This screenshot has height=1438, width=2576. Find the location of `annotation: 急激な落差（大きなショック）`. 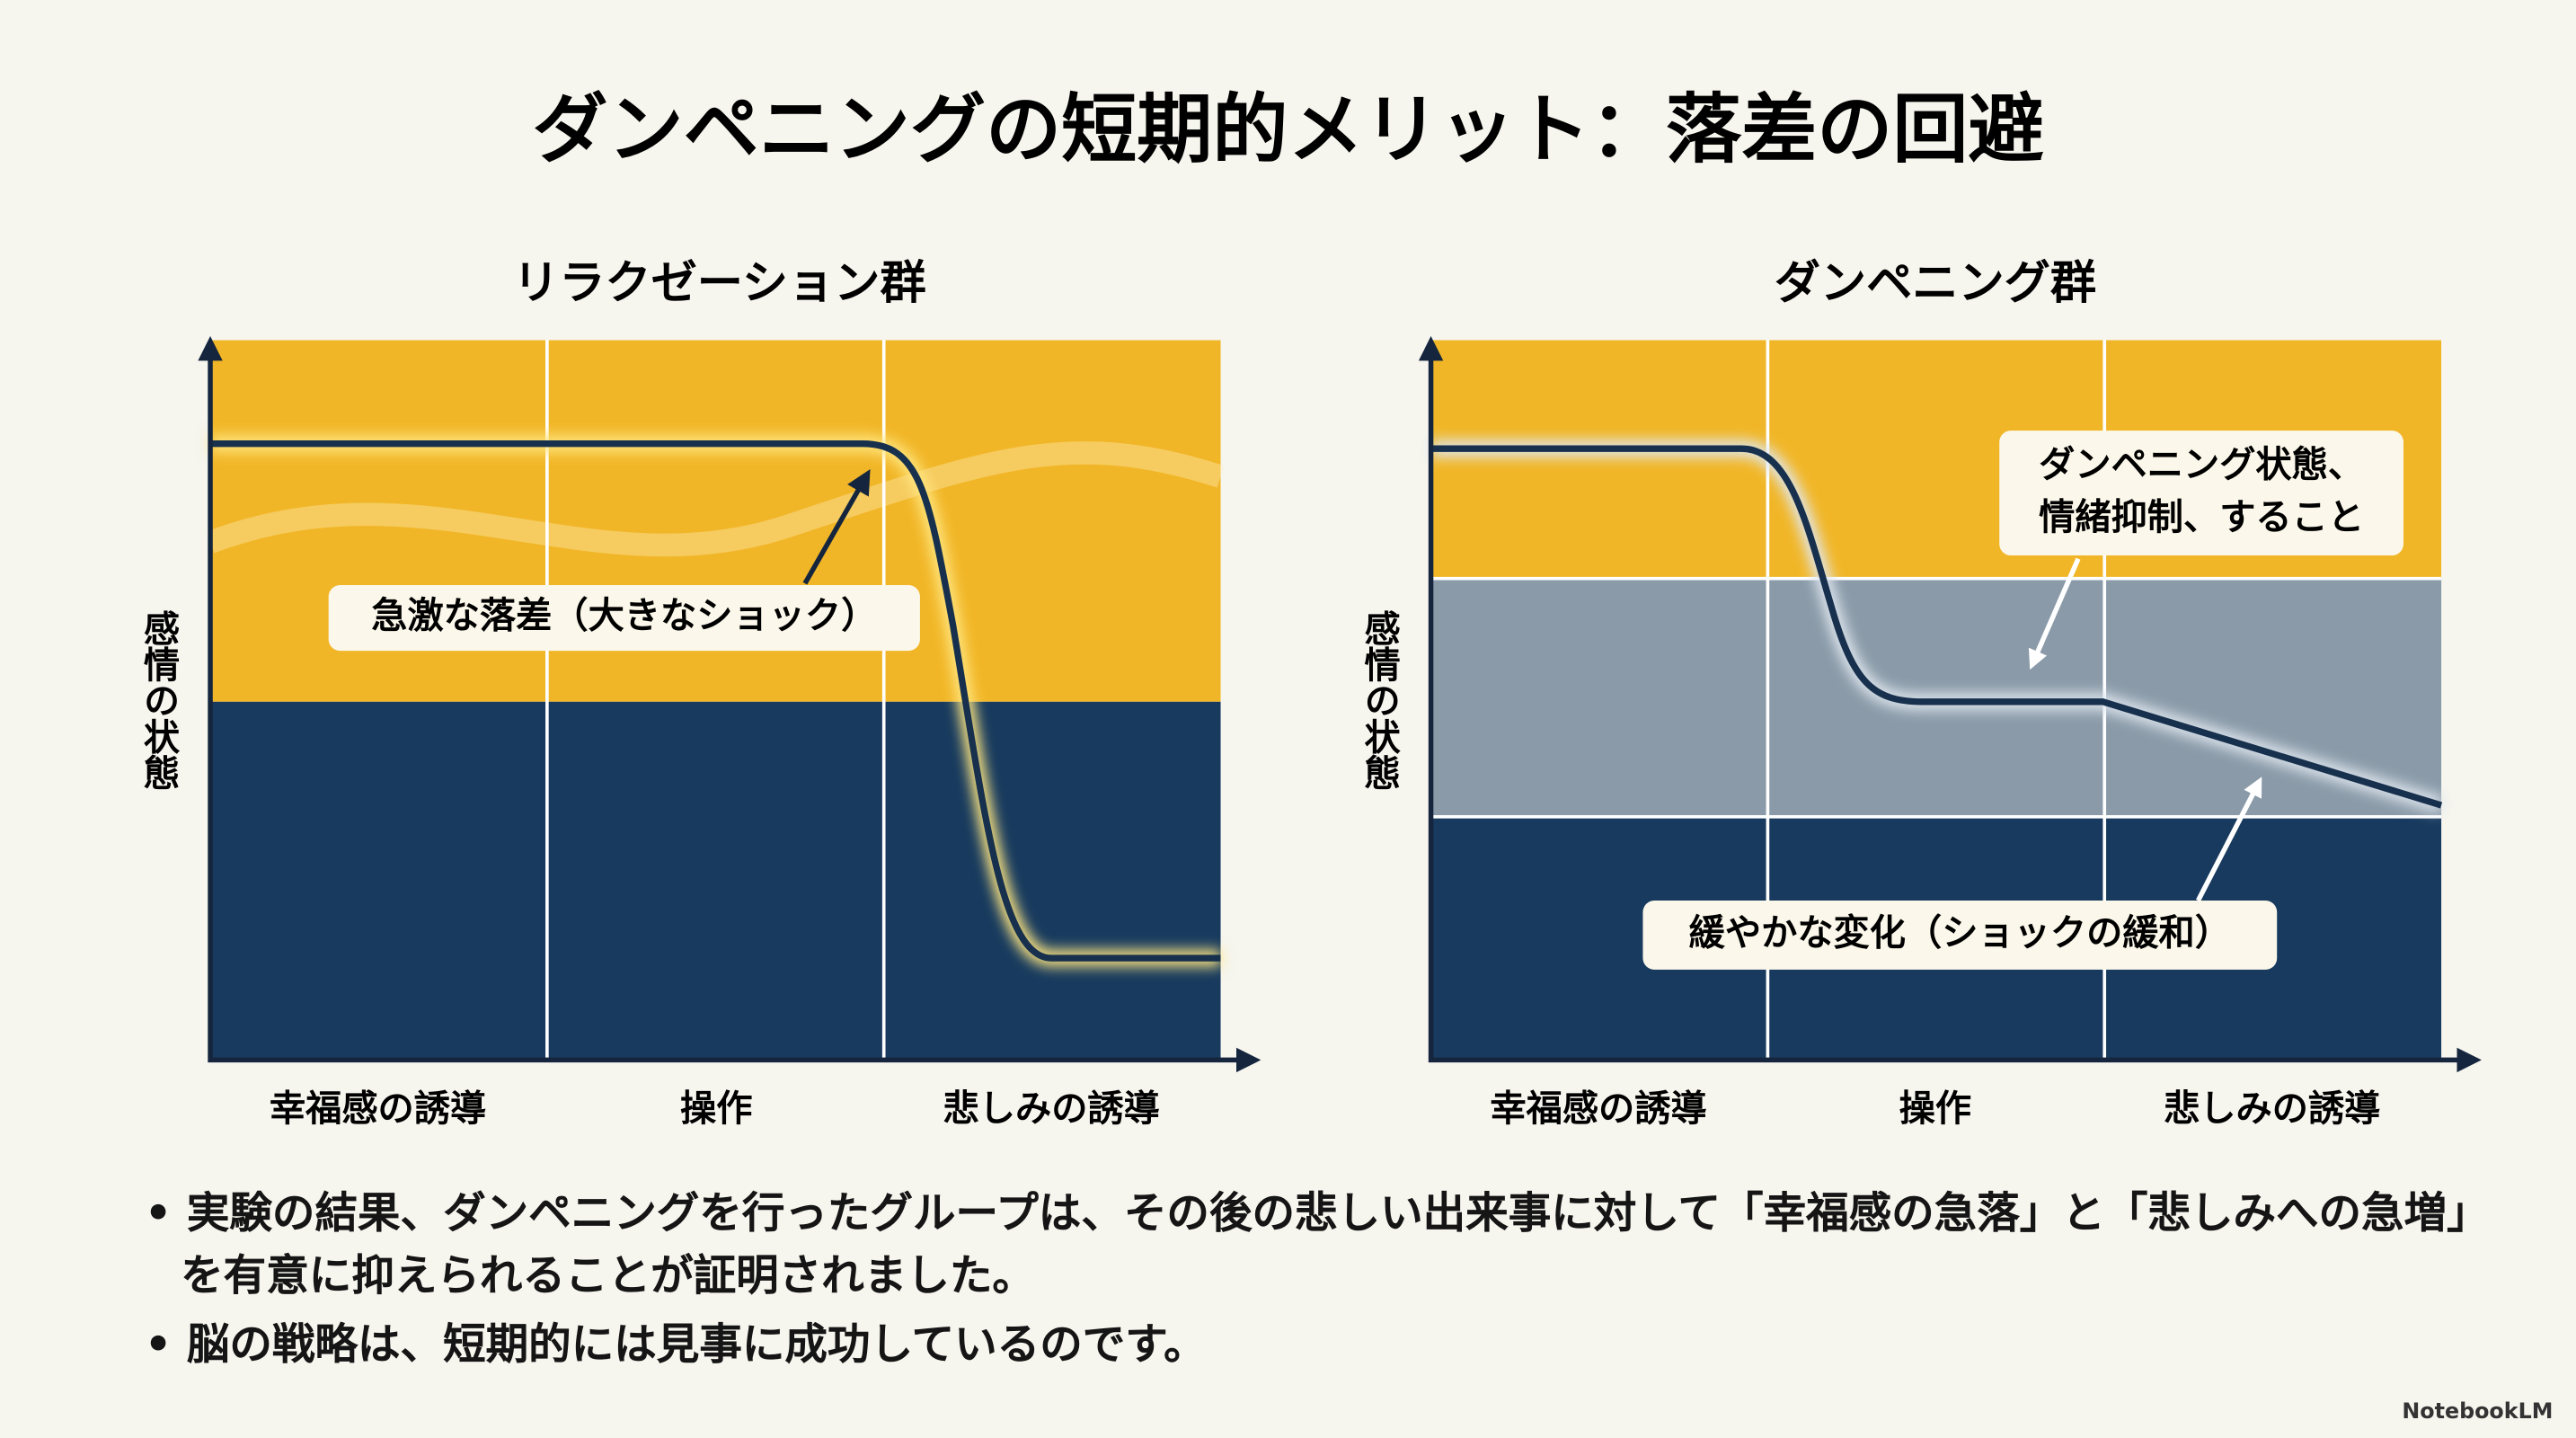

annotation: 急激な落差（大きなショック） is located at coordinates (624, 616).